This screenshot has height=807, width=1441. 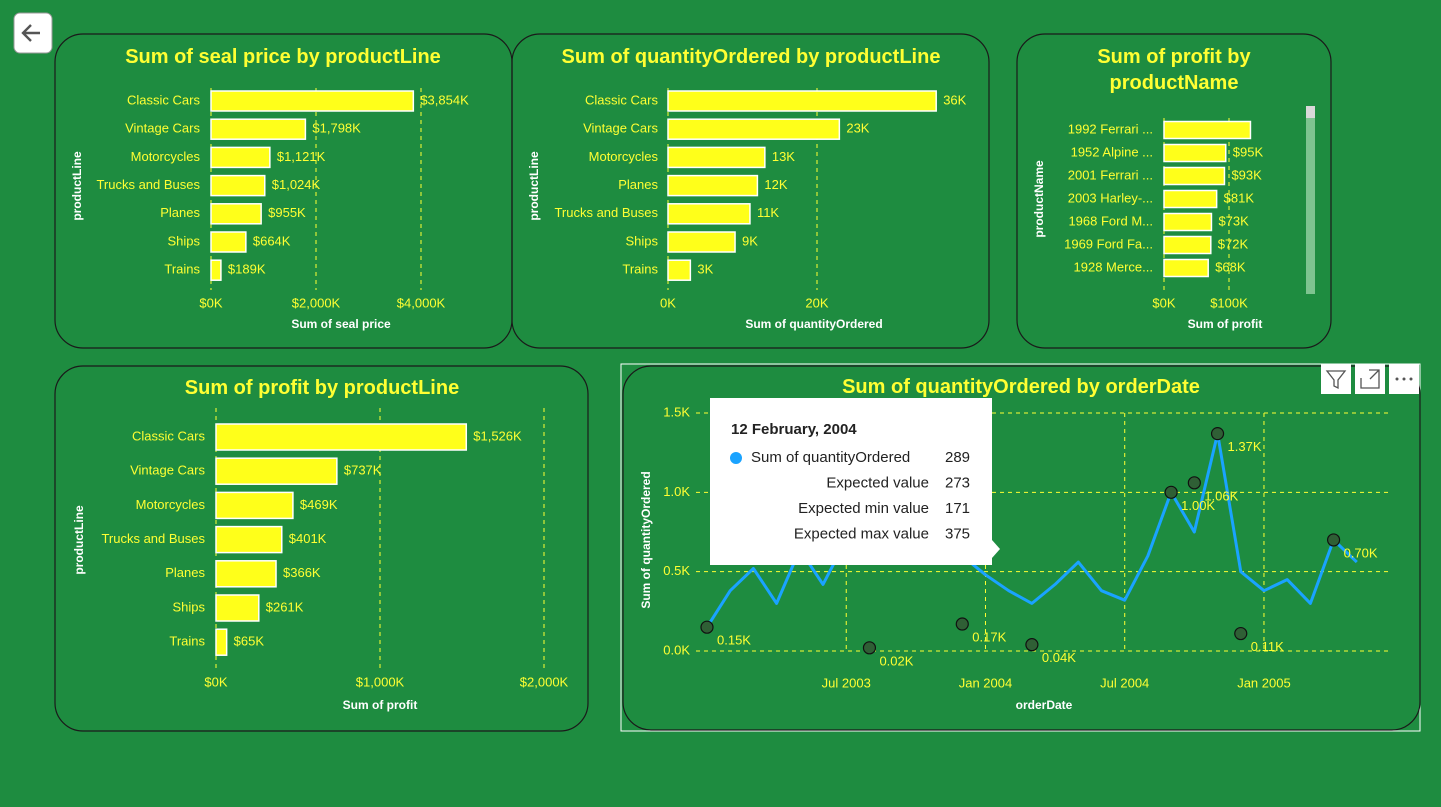 I want to click on tooltip-value: 289, so click(x=957, y=457).